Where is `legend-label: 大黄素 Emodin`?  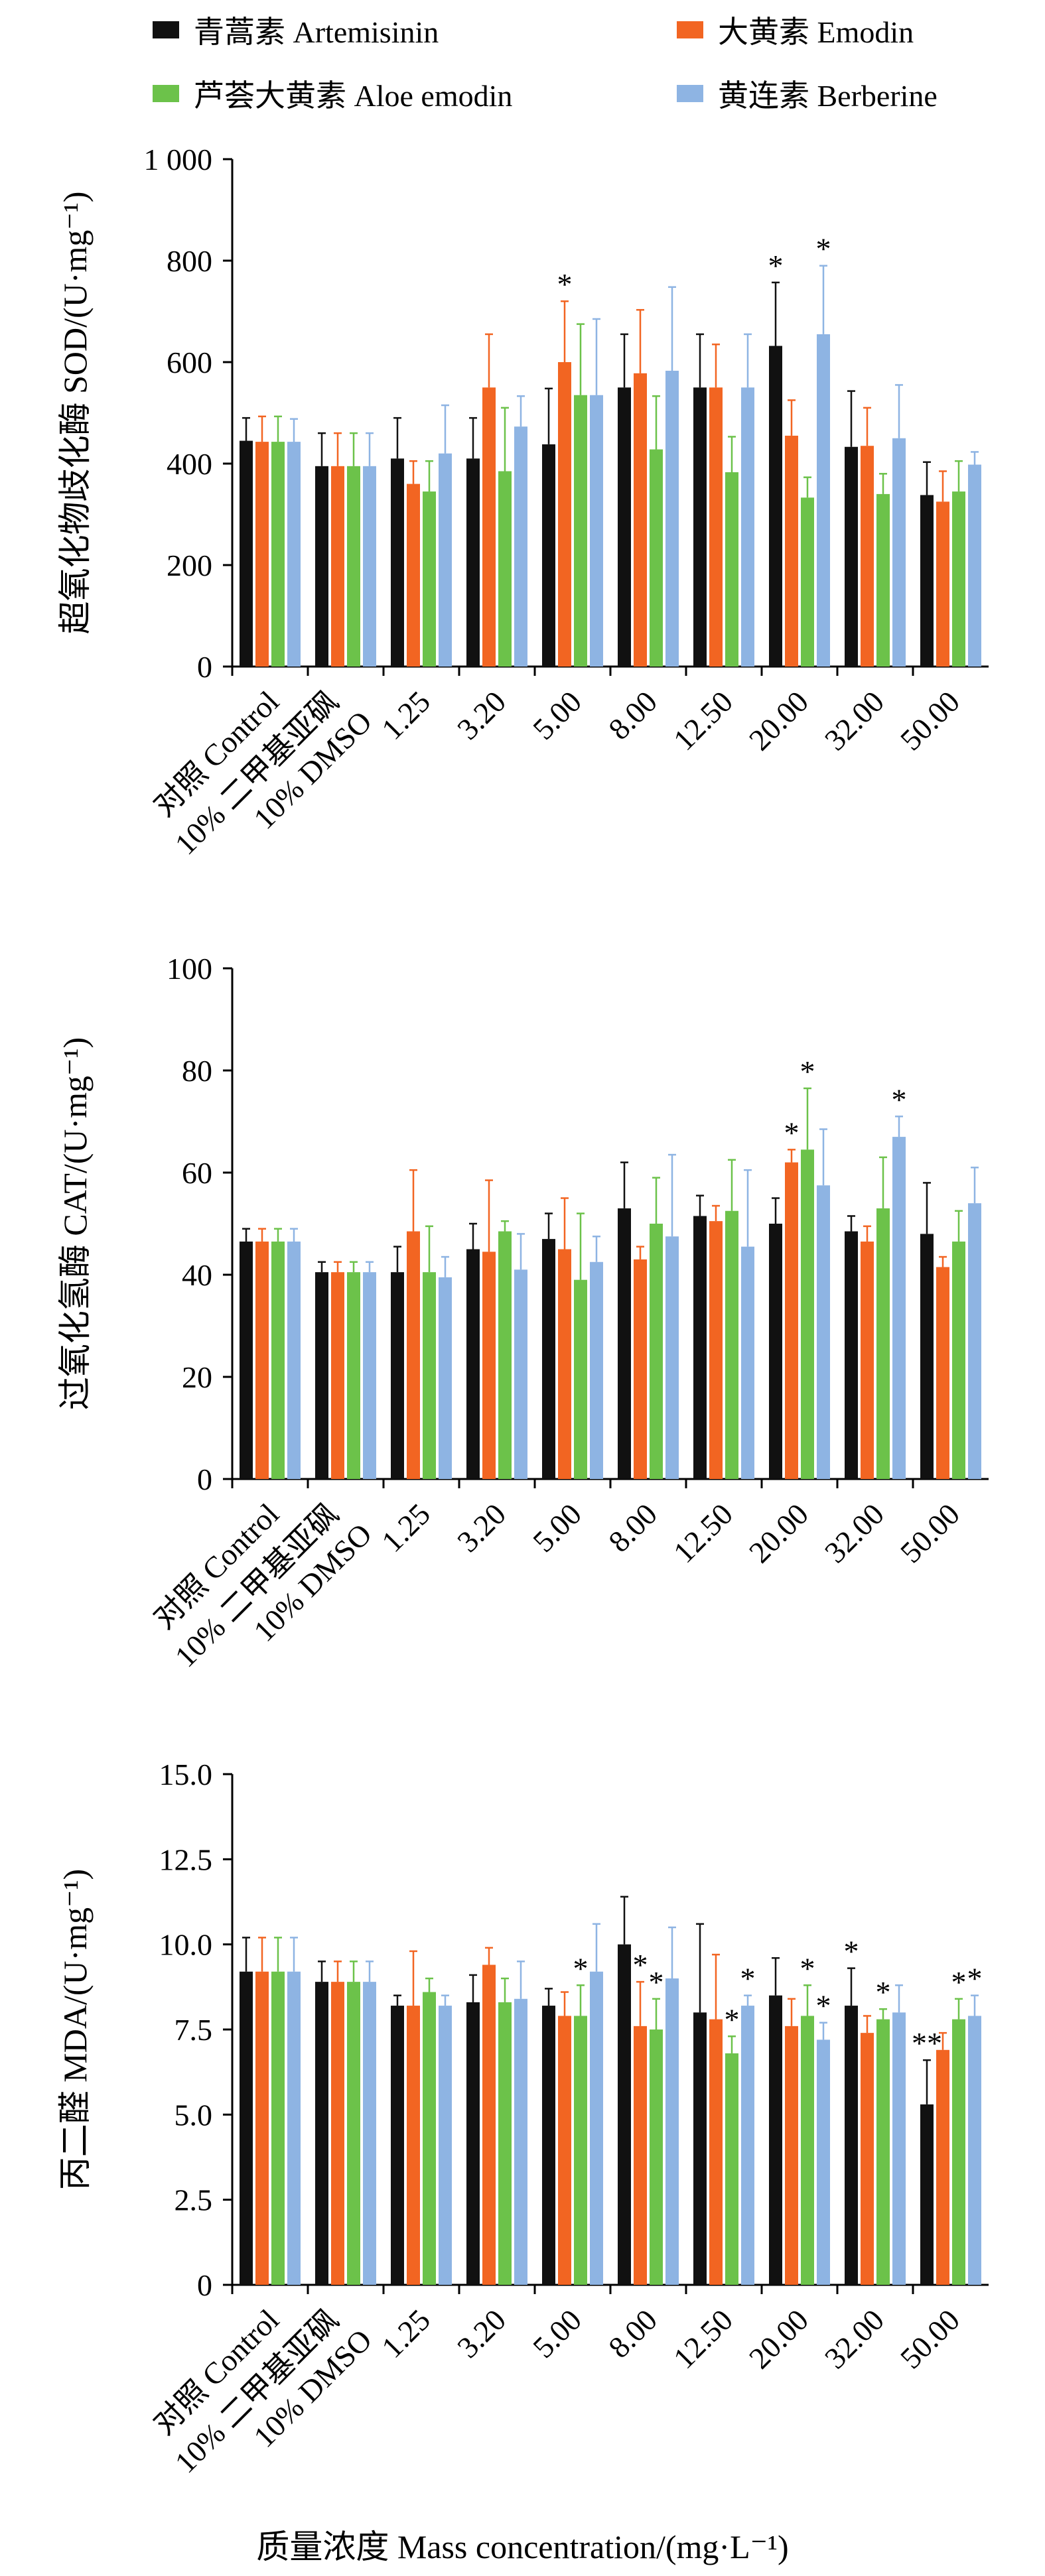
legend-label: 大黄素 Emodin is located at coordinates (816, 32).